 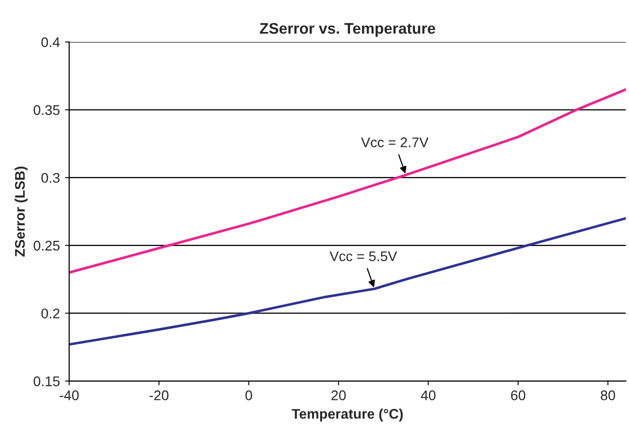 I want to click on series-label: Vcc = 2.7V, so click(x=394, y=142).